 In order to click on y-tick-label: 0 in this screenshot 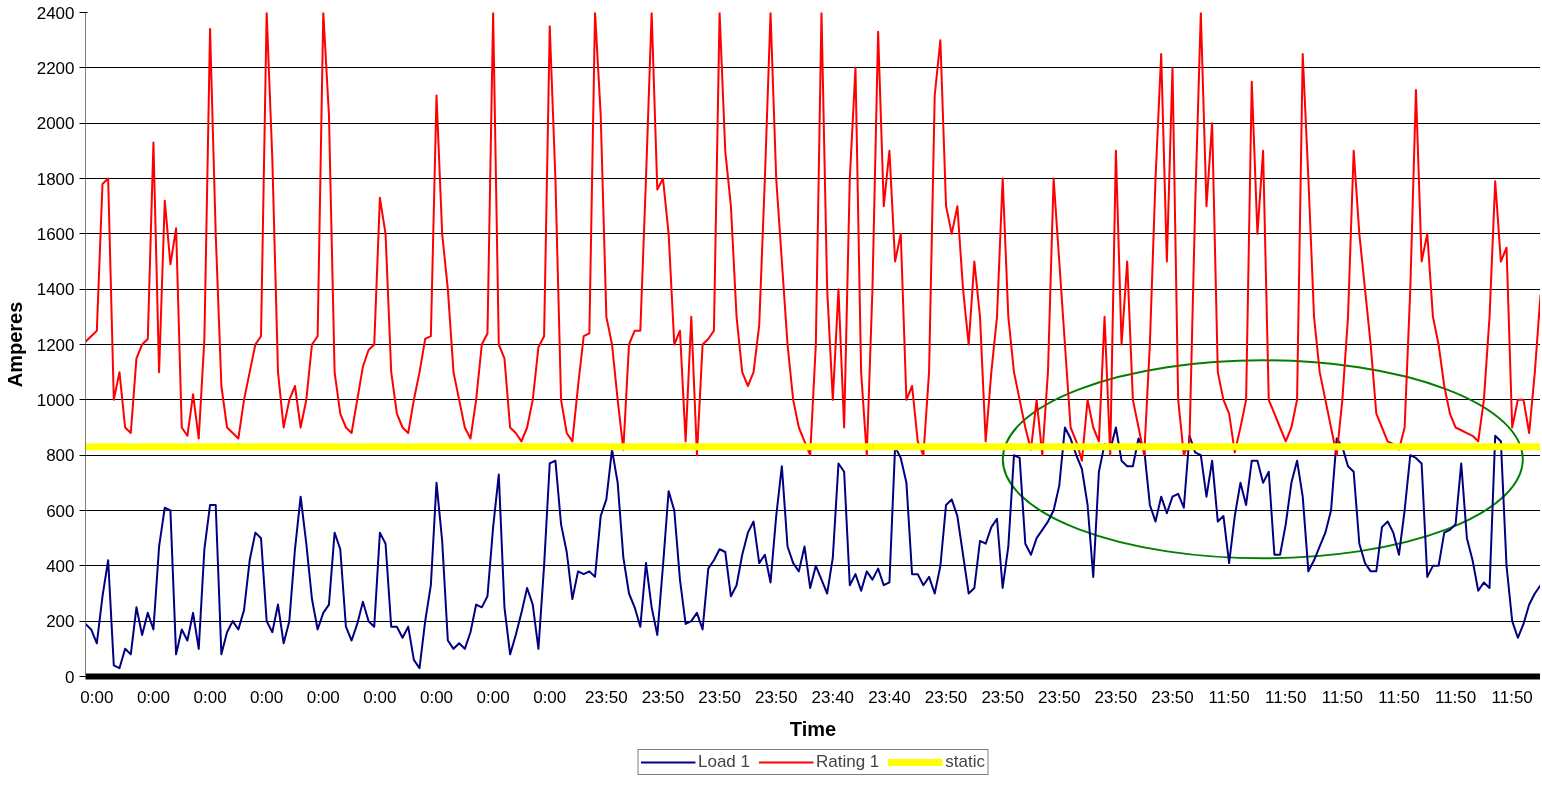, I will do `click(70, 677)`.